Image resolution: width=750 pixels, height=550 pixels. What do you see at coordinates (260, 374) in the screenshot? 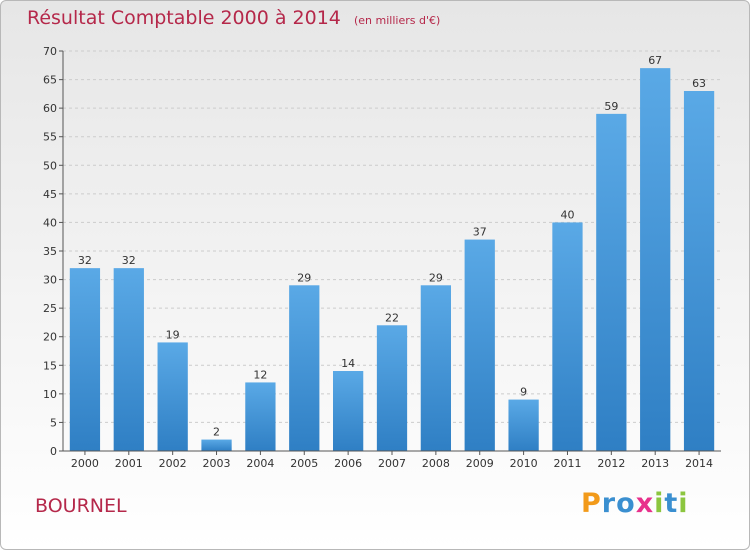
I see `data-label: 12` at bounding box center [260, 374].